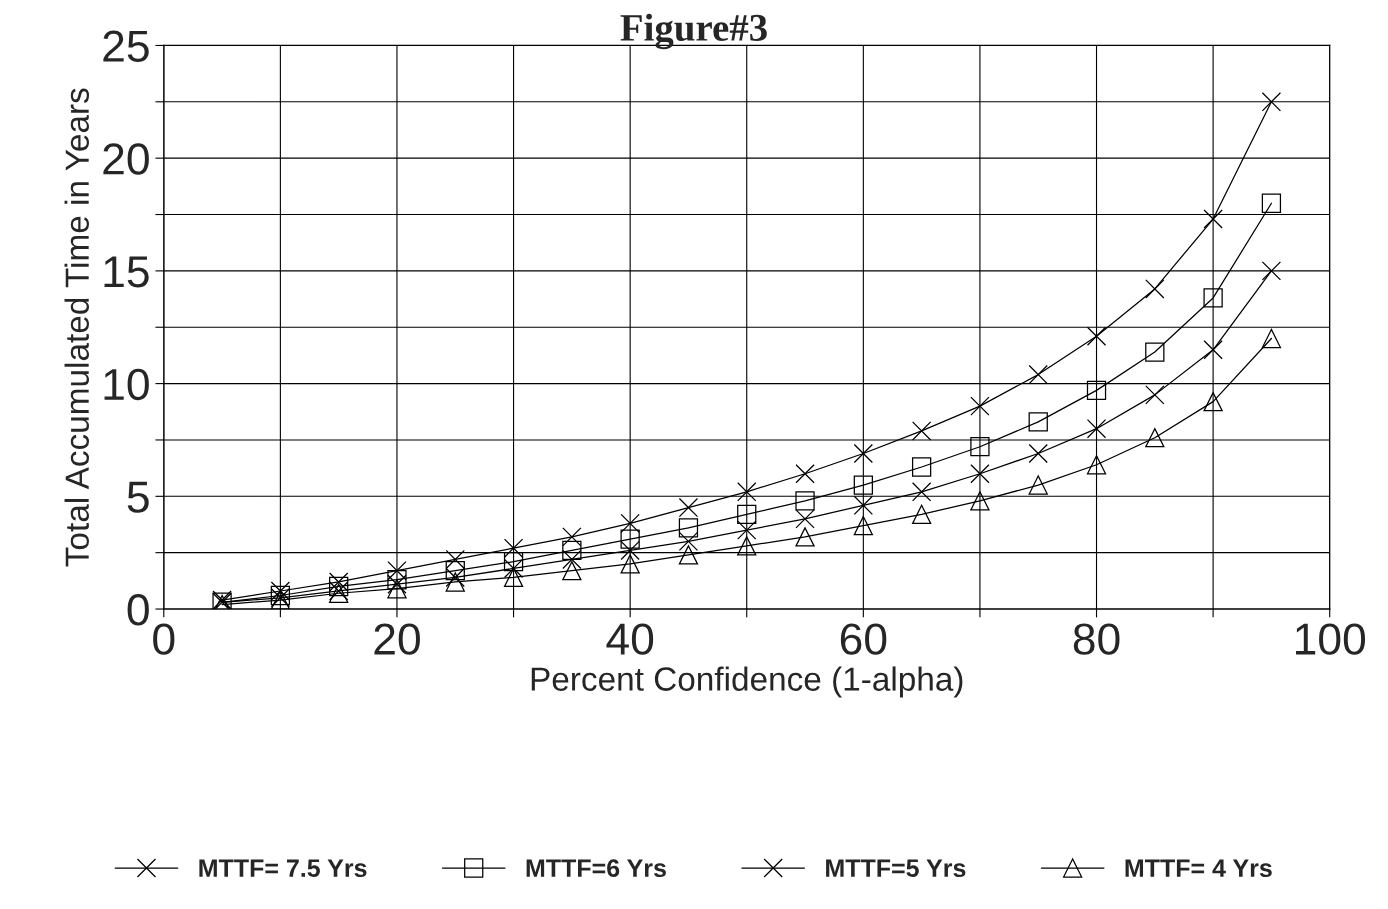 The height and width of the screenshot is (909, 1388). What do you see at coordinates (138, 610) in the screenshot?
I see `y-tick-label: 0` at bounding box center [138, 610].